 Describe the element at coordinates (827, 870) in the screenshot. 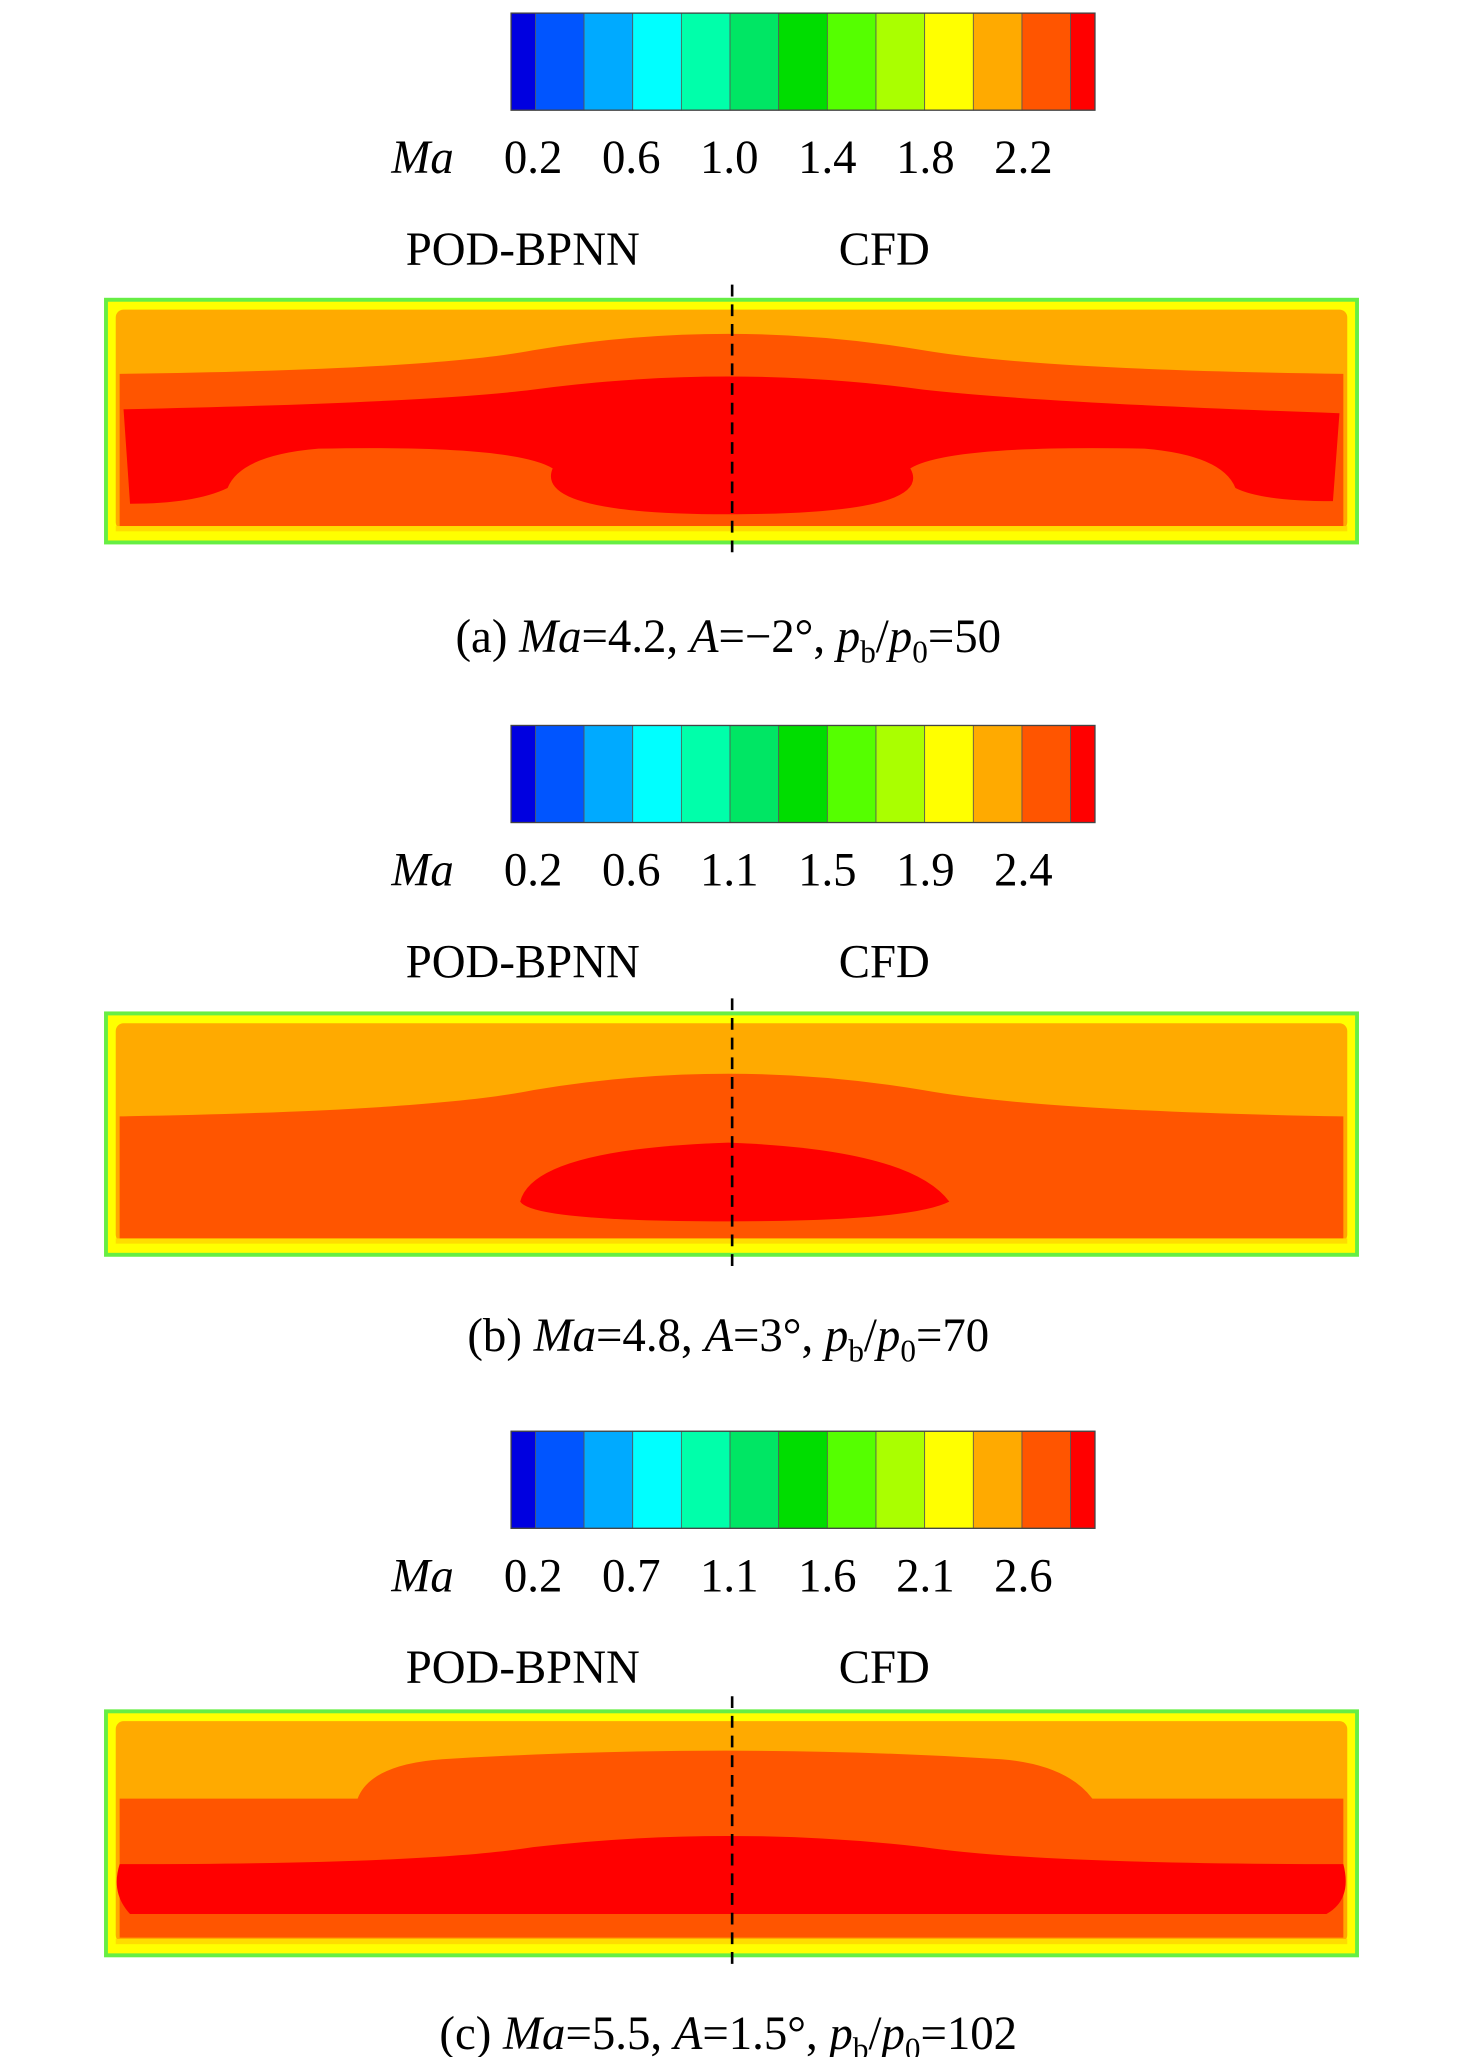

I see `colorbar-tick-label: 1.5` at that location.